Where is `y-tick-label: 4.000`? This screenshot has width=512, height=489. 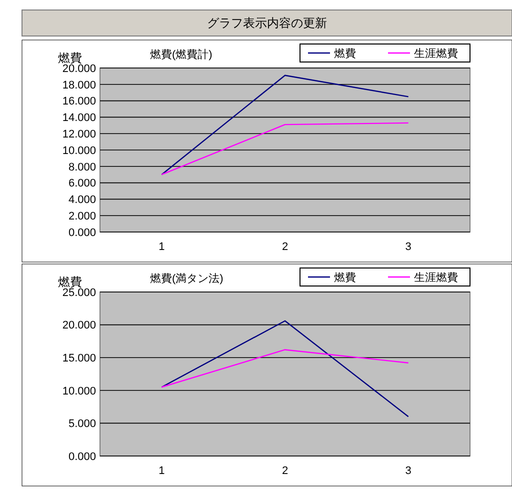
y-tick-label: 4.000 is located at coordinates (82, 200).